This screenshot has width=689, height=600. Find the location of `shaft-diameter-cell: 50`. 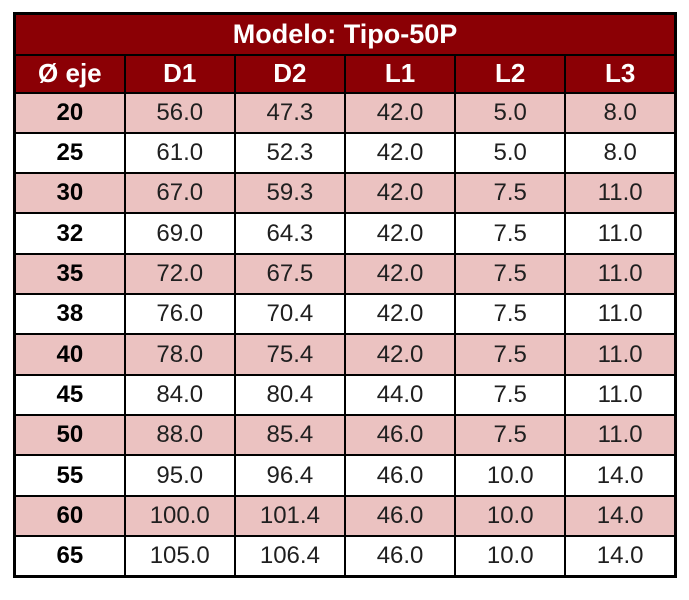

shaft-diameter-cell: 50 is located at coordinates (69, 435).